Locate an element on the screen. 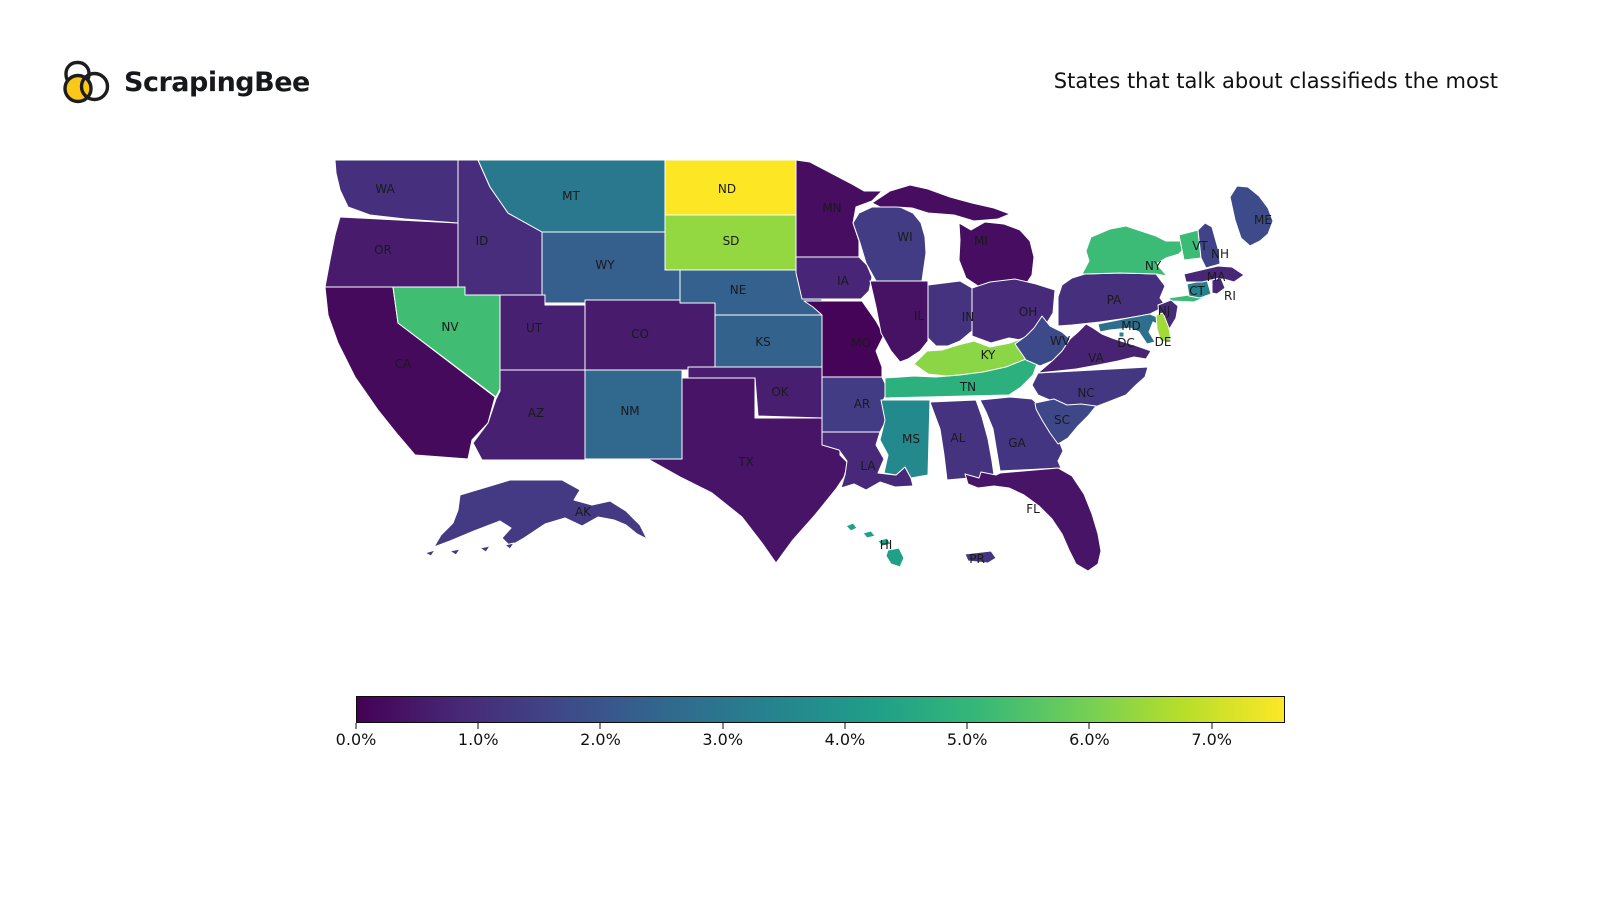 Image resolution: width=1600 pixels, height=900 pixels. colorbar-tick-label: 4.0% is located at coordinates (845, 739).